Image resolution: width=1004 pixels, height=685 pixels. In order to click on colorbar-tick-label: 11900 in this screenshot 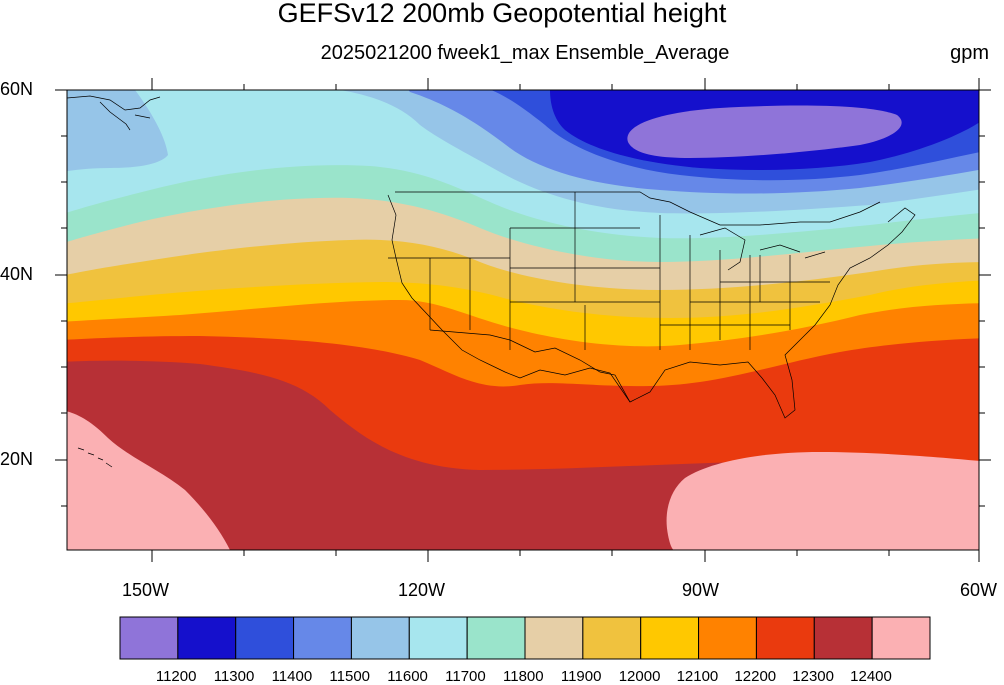, I will do `click(581, 676)`.